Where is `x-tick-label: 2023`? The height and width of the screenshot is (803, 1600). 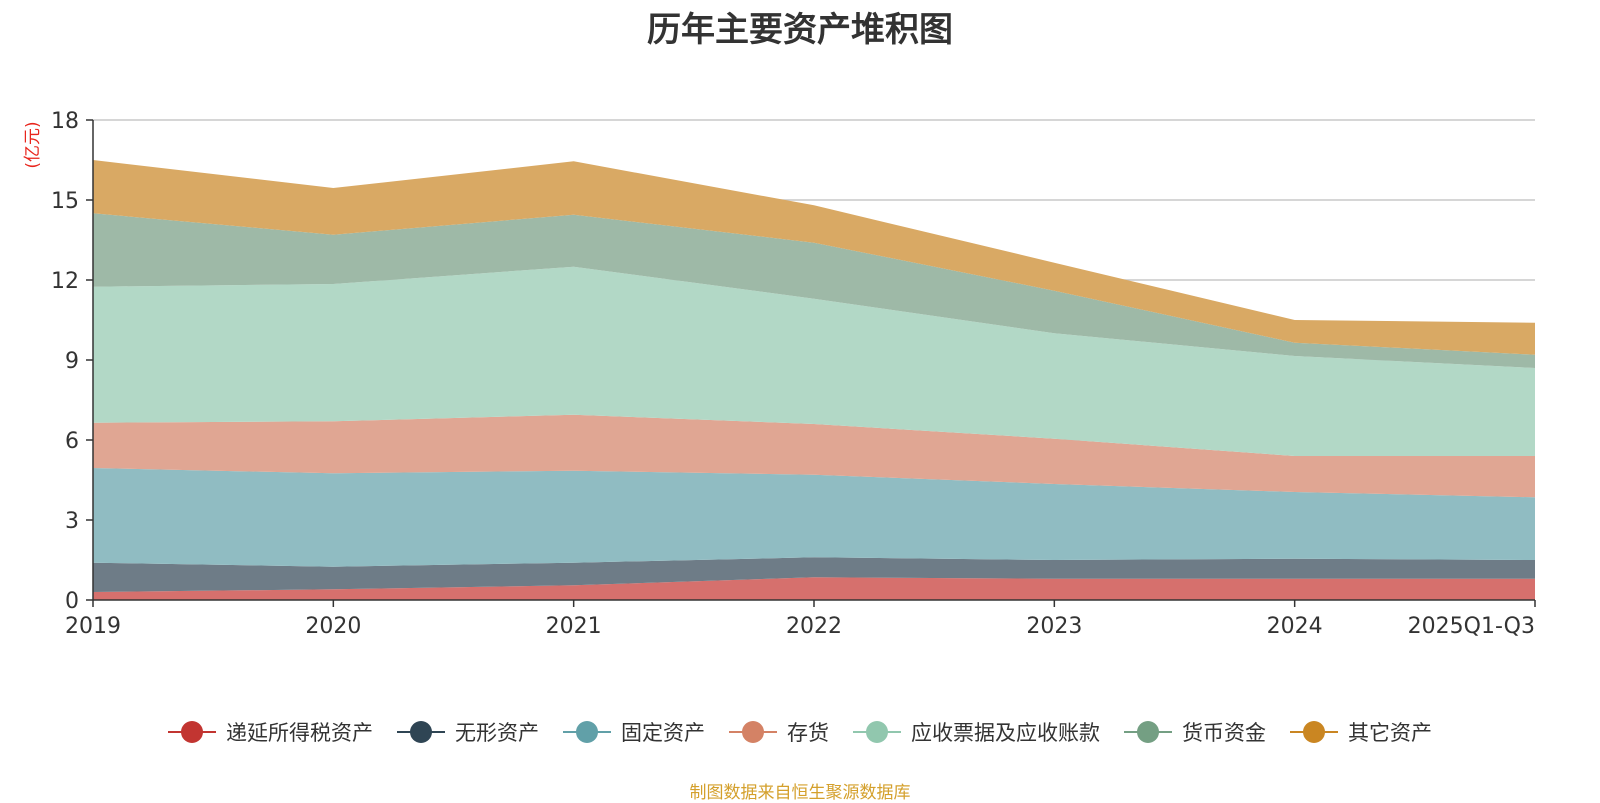 x-tick-label: 2023 is located at coordinates (1054, 626).